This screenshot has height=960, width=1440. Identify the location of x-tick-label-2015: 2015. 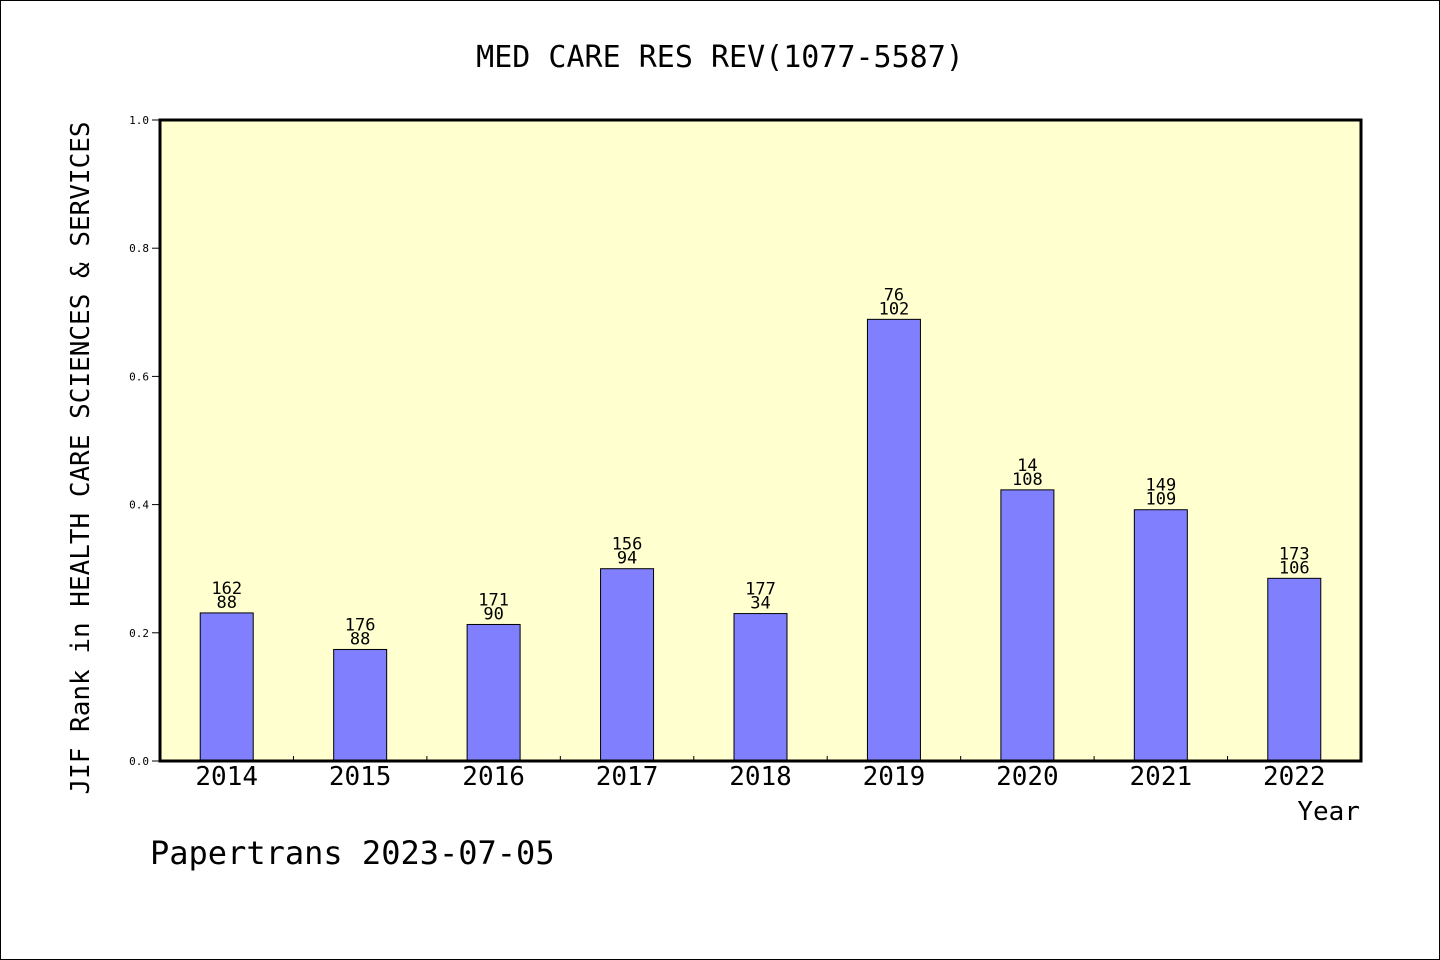
(360, 777).